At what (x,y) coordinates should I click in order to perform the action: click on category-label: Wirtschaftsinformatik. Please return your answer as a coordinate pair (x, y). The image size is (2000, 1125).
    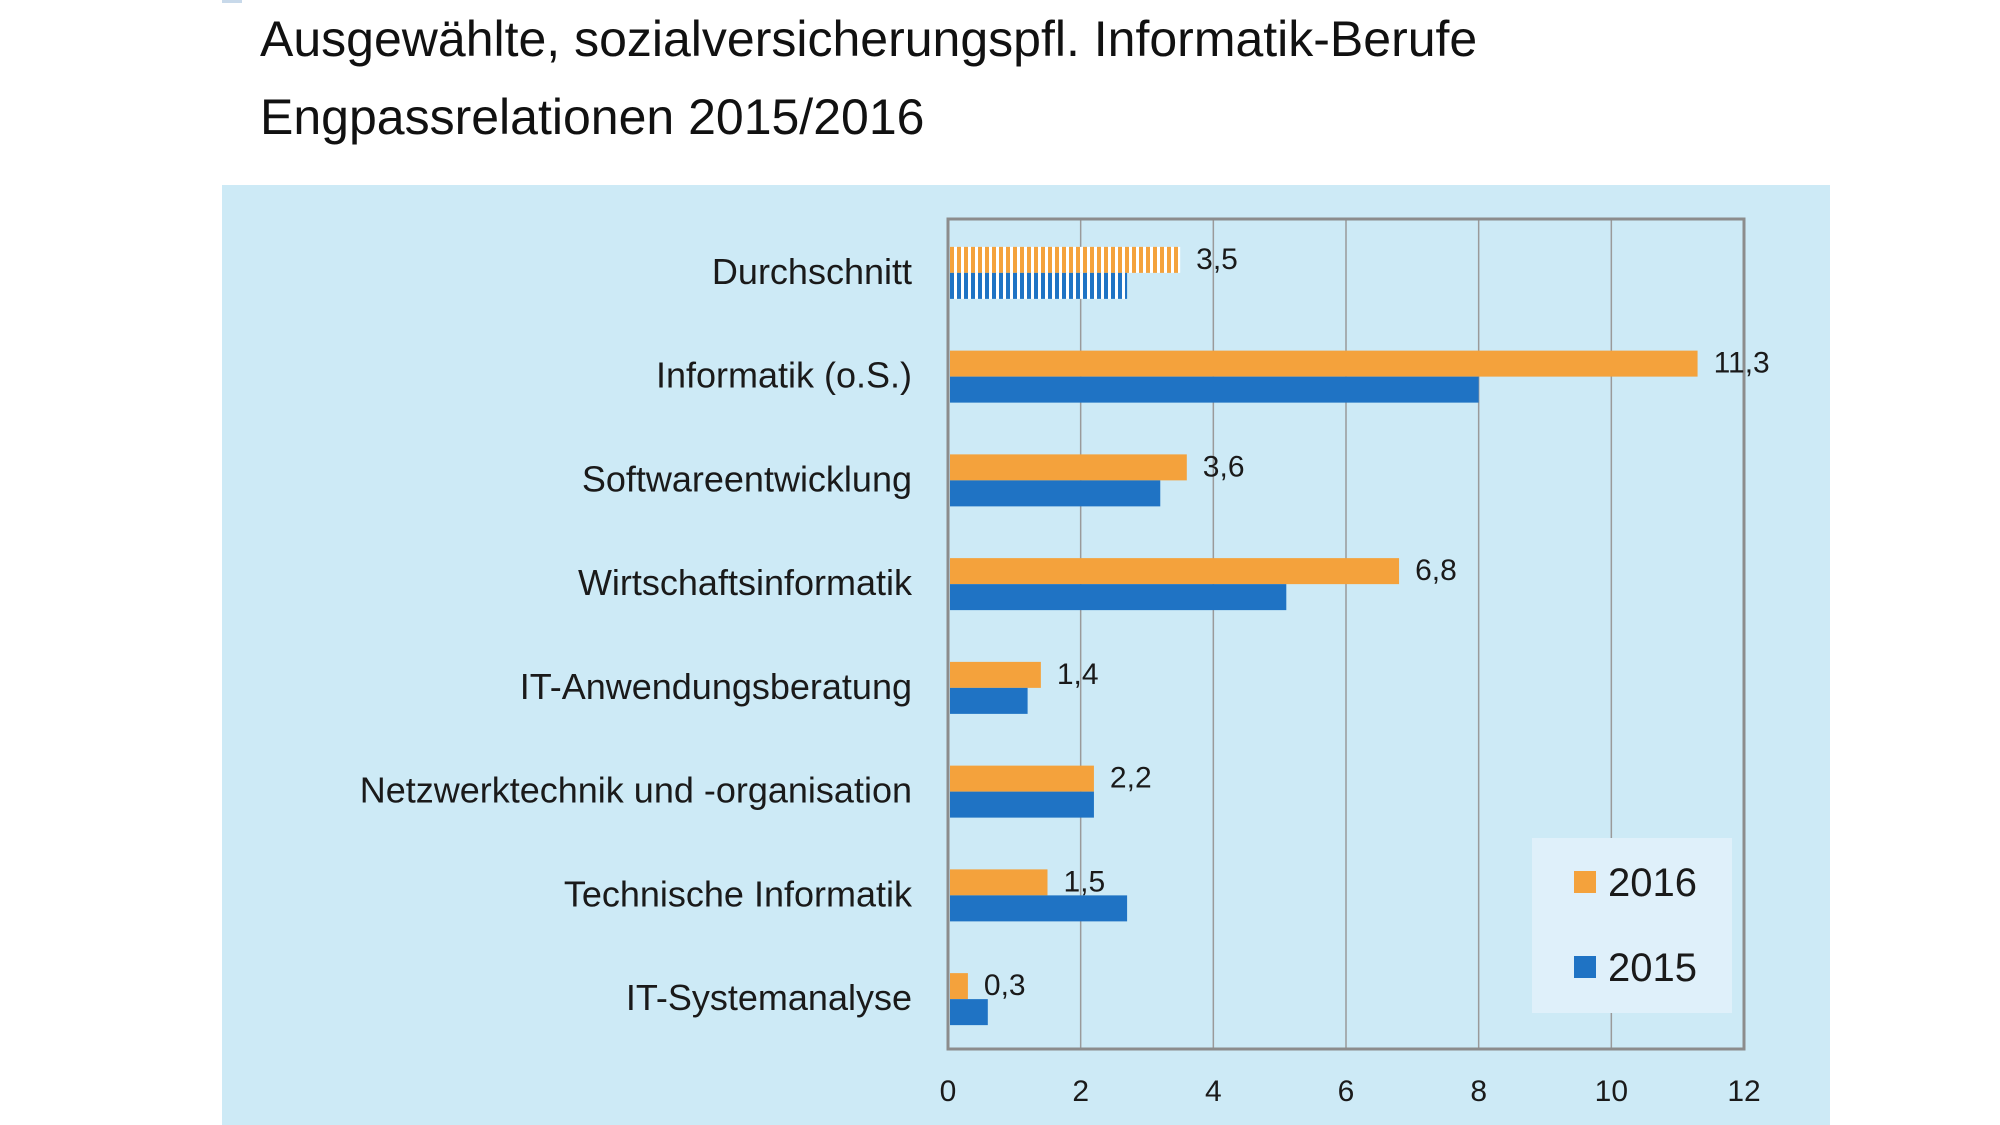
    Looking at the image, I should click on (745, 582).